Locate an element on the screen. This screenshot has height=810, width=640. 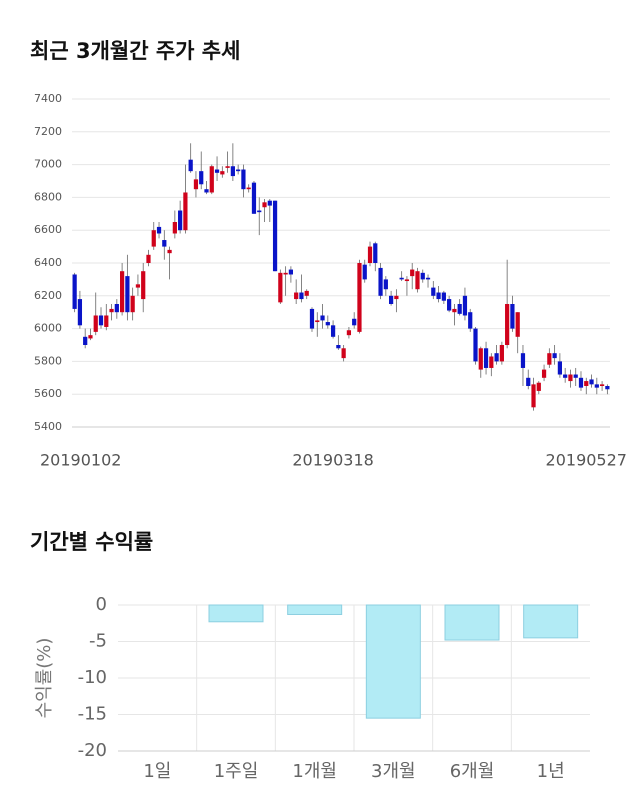
y-tick-label: -15 is located at coordinates (92, 714).